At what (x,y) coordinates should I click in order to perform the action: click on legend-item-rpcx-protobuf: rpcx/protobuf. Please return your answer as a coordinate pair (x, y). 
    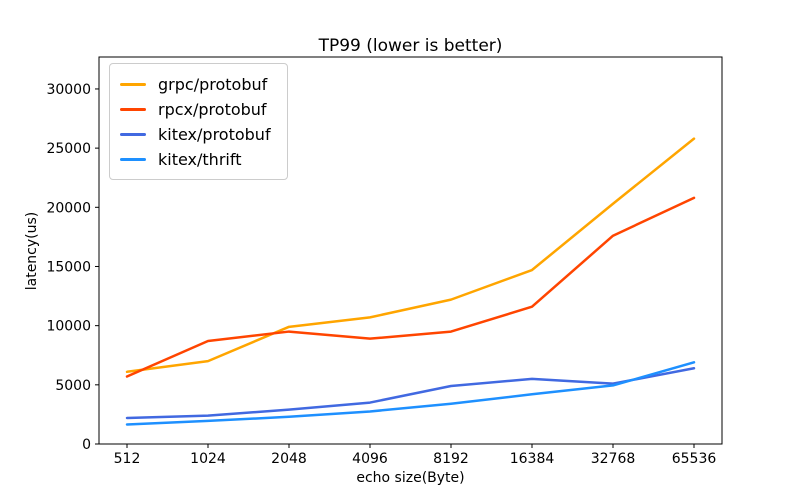
    Looking at the image, I should click on (195, 109).